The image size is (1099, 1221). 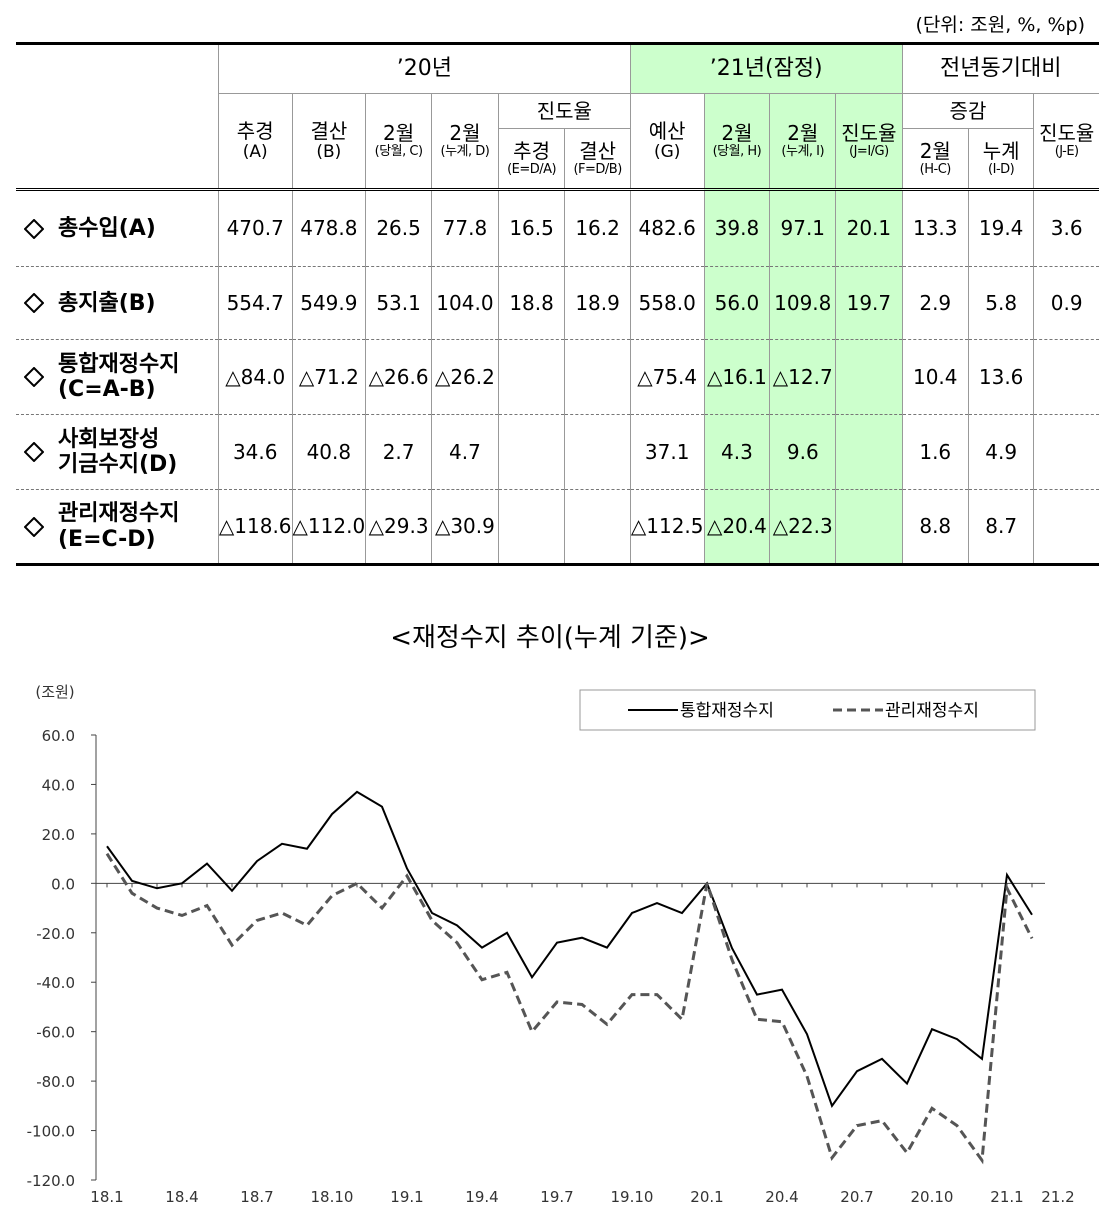 I want to click on corner-cell, so click(x=117, y=116).